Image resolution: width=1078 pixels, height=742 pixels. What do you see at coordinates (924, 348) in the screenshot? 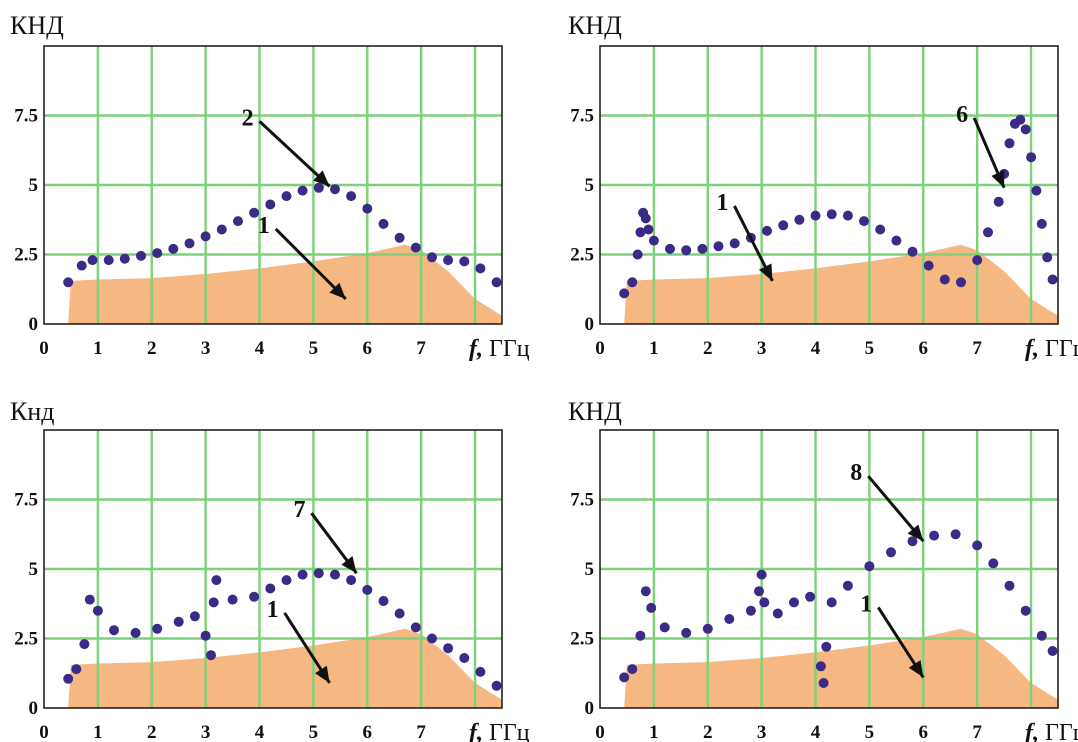
I see `x-tick-label: 6` at bounding box center [924, 348].